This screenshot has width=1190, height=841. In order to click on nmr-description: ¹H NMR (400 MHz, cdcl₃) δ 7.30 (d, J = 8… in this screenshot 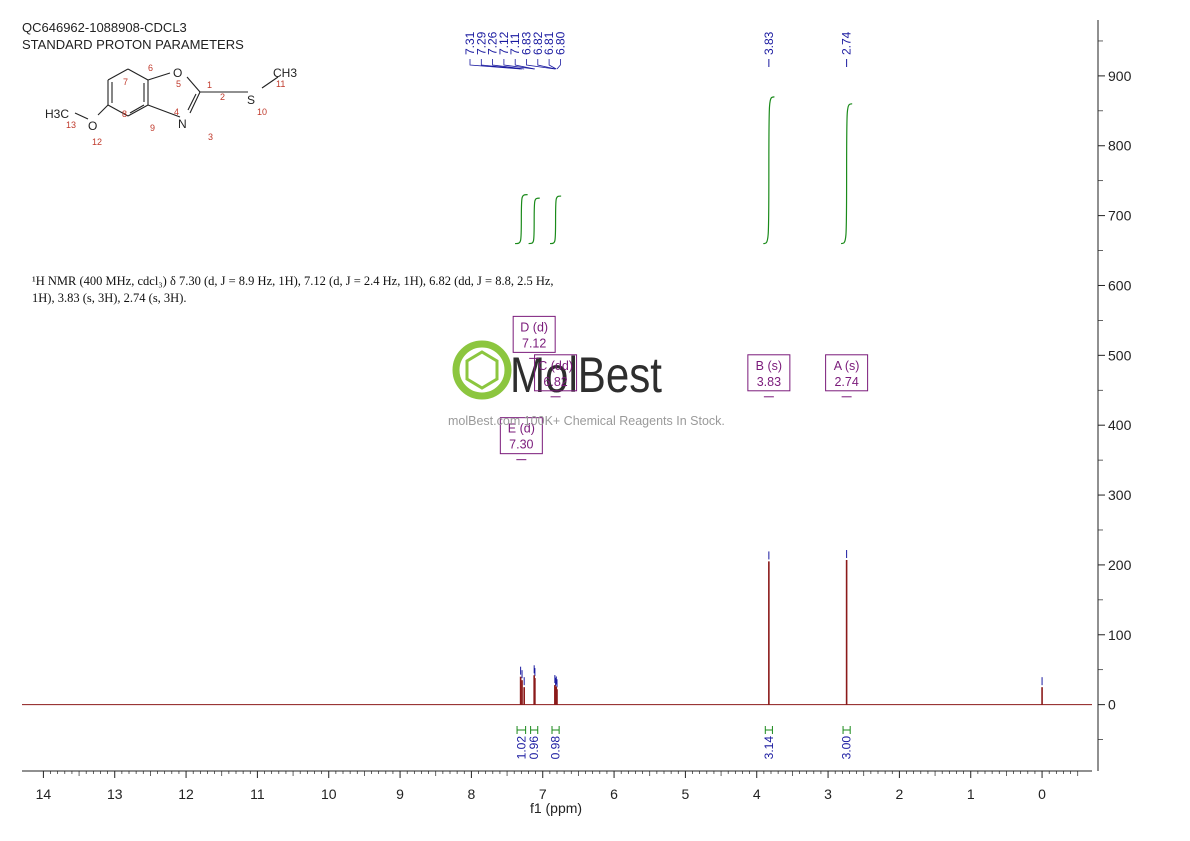, I will do `click(332, 290)`.